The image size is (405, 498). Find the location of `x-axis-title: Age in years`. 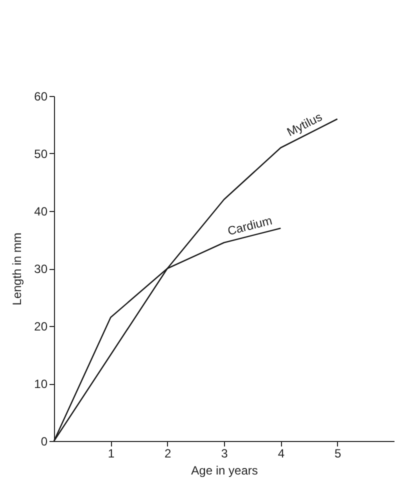

x-axis-title: Age in years is located at coordinates (224, 471).